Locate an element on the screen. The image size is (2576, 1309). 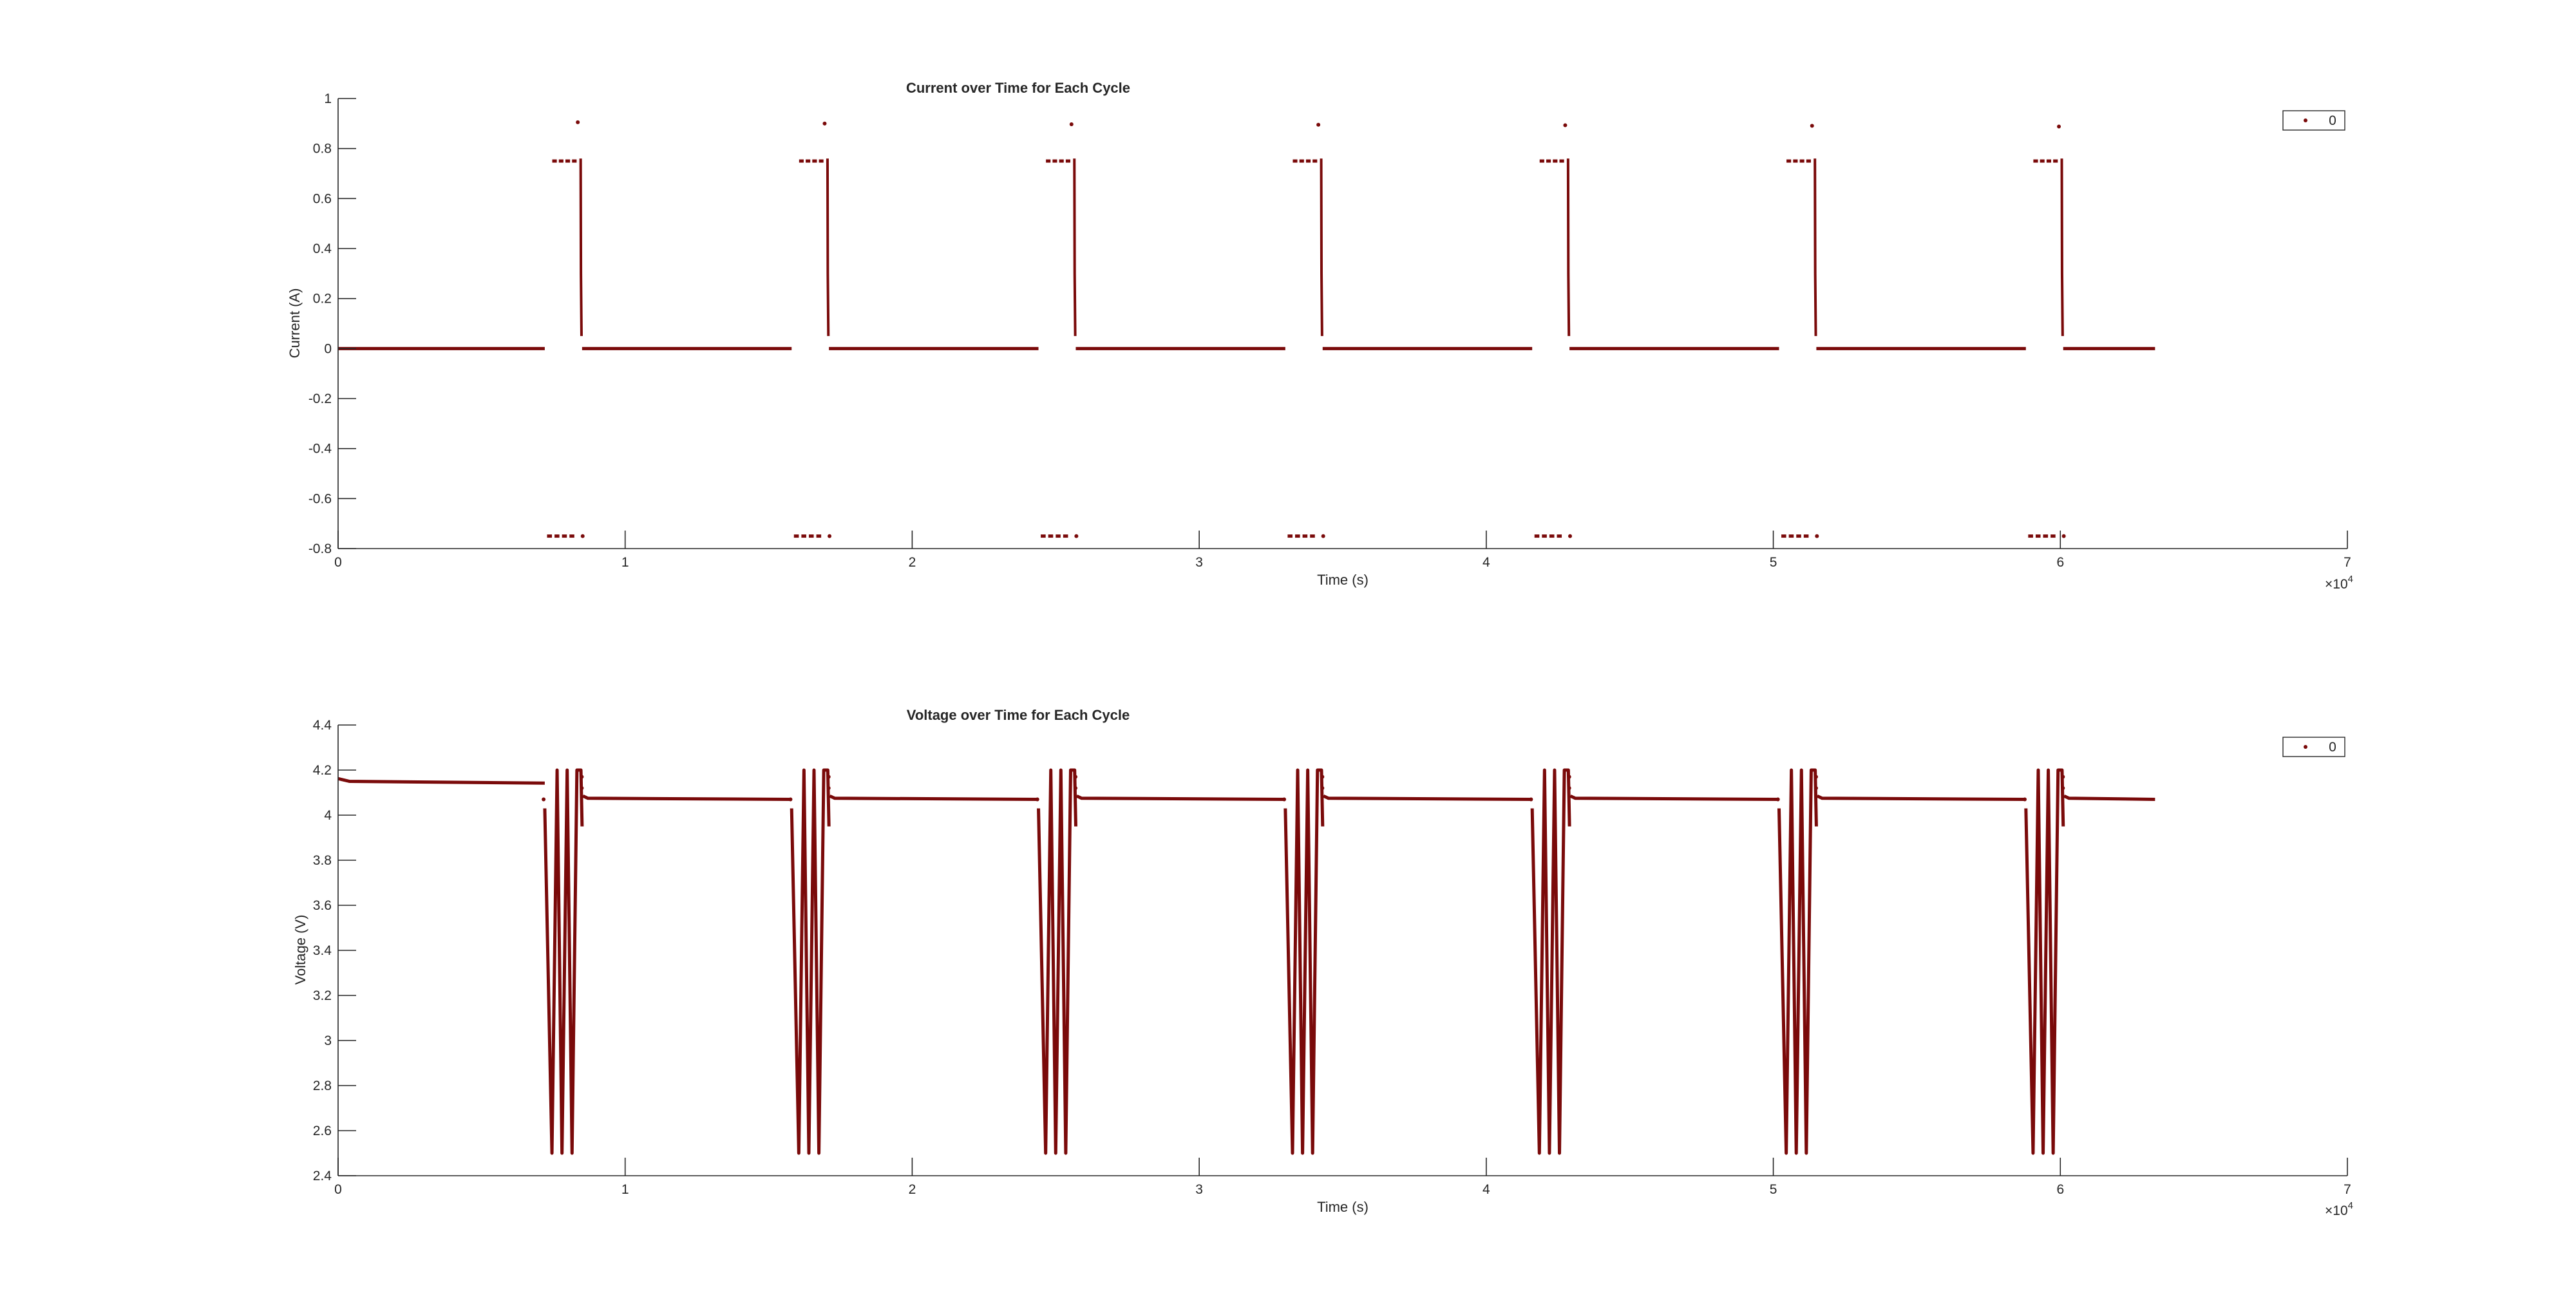
current-legend-marker is located at coordinates (2305, 120).